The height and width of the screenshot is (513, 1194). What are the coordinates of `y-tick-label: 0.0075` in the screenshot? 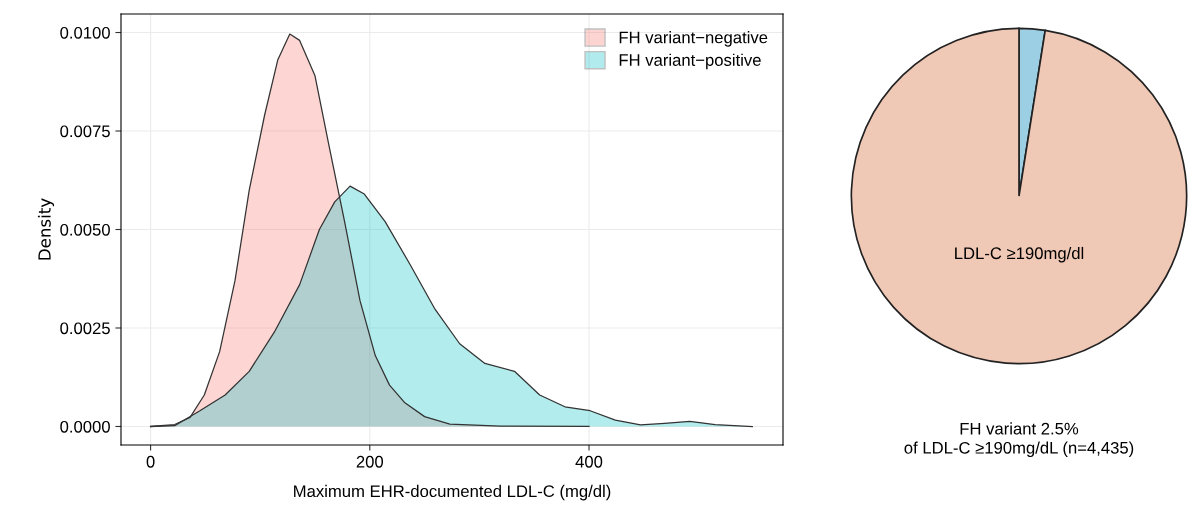 It's located at (85, 131).